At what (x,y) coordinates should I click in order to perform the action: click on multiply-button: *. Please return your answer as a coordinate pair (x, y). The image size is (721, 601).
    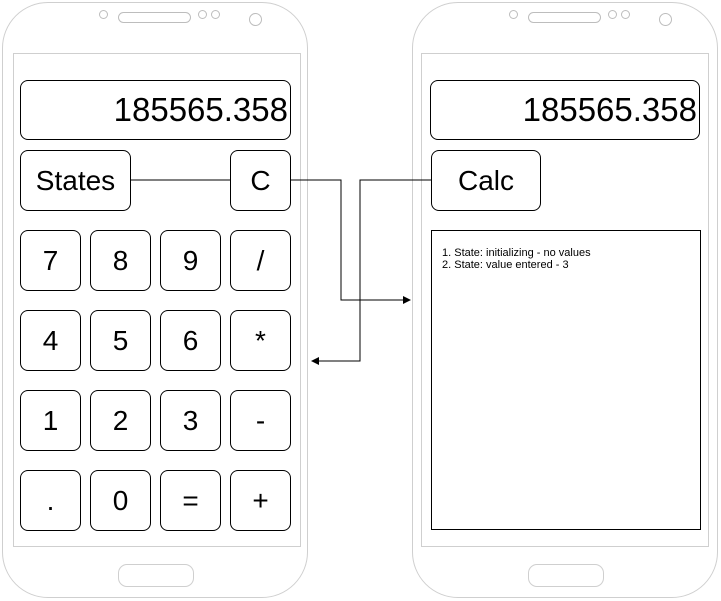
    Looking at the image, I should click on (260, 340).